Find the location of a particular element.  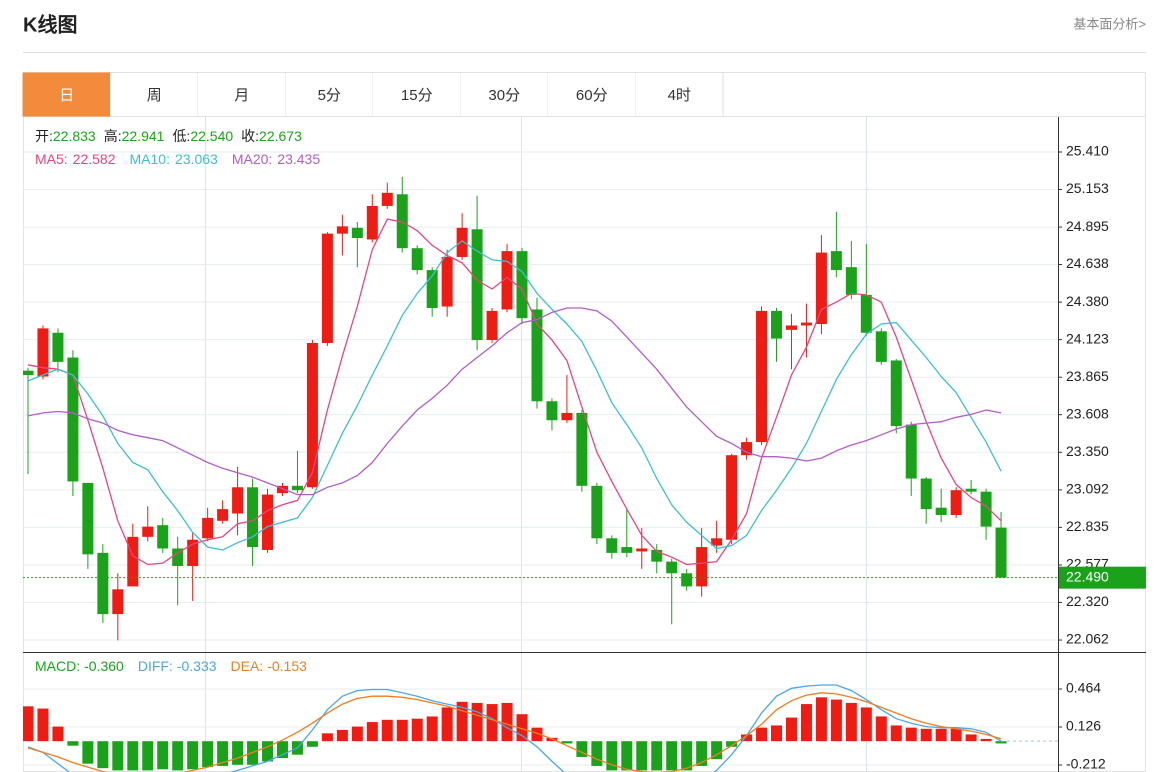

y-tick-label: 0.126 is located at coordinates (1083, 726).